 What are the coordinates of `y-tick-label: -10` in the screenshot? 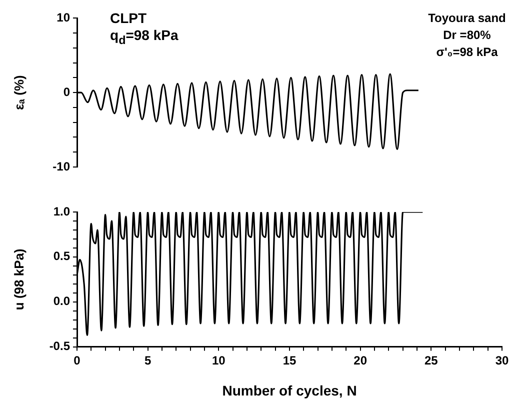 It's located at (61, 166).